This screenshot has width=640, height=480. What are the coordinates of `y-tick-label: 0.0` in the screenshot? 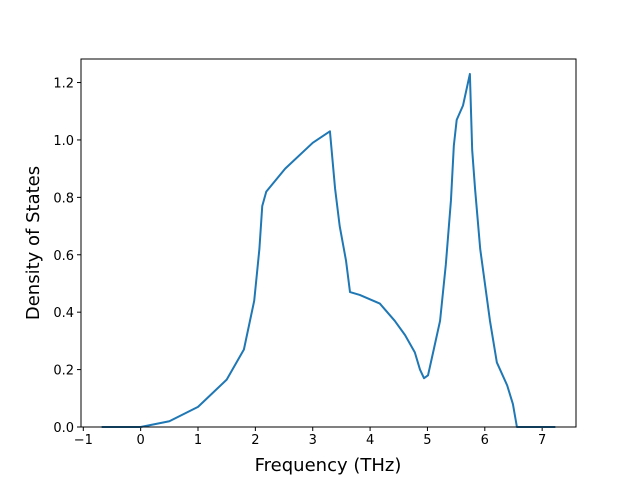 It's located at (63, 428).